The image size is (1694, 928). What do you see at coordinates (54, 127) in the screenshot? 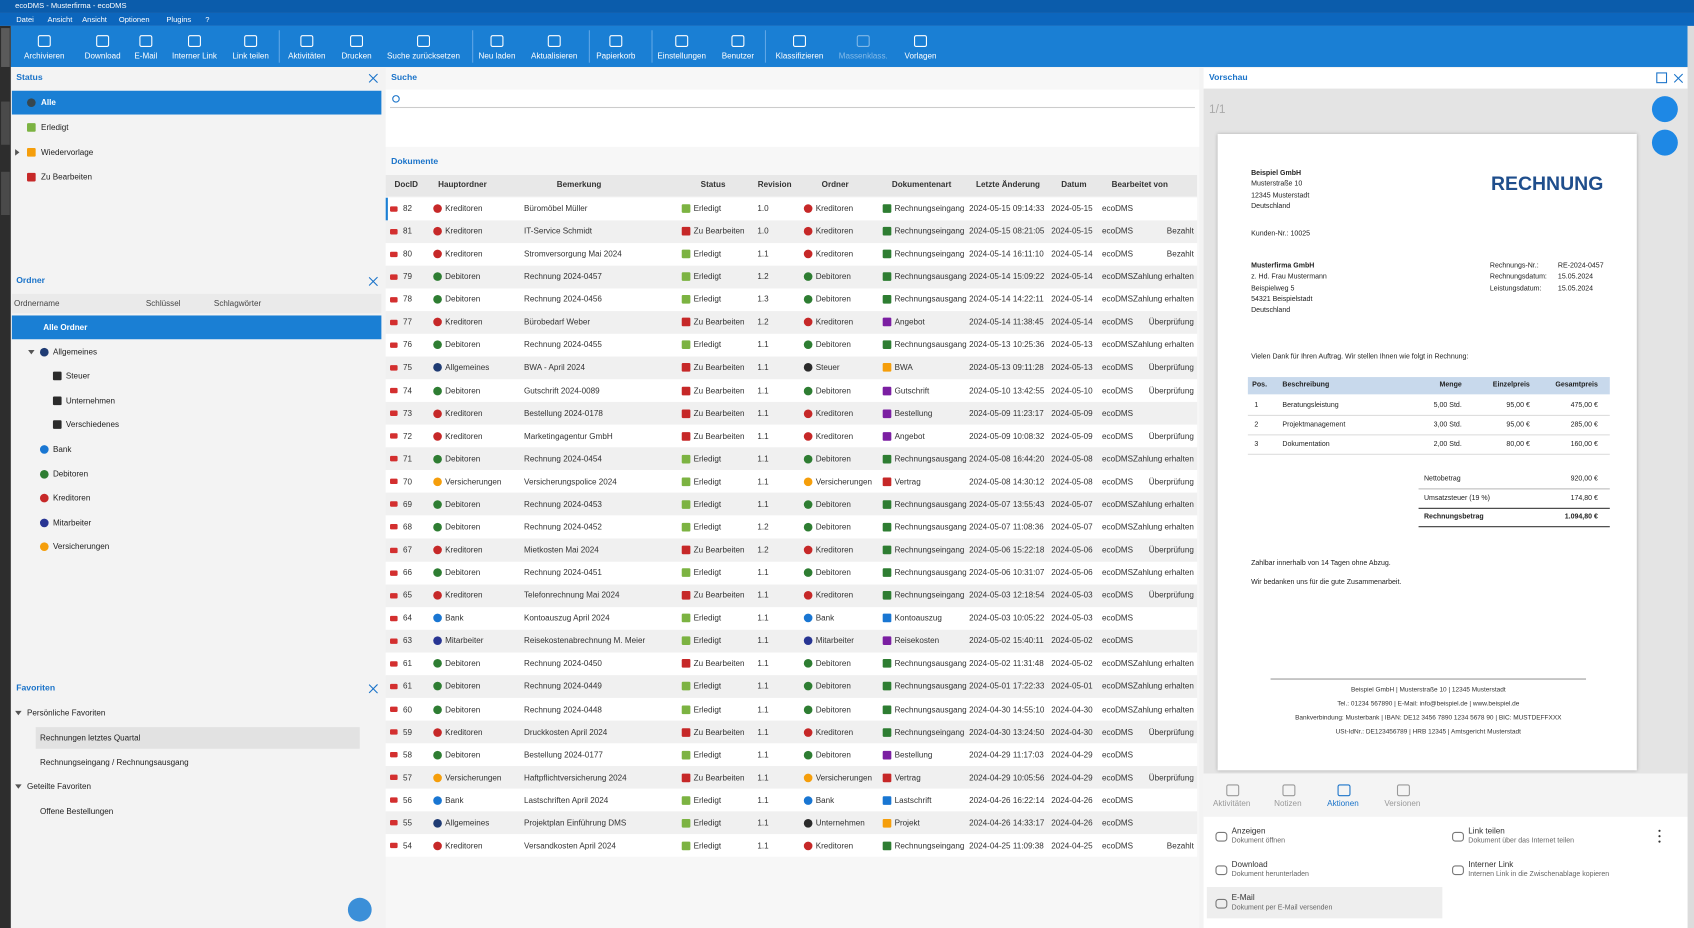
I see `status-item: Erledigt` at bounding box center [54, 127].